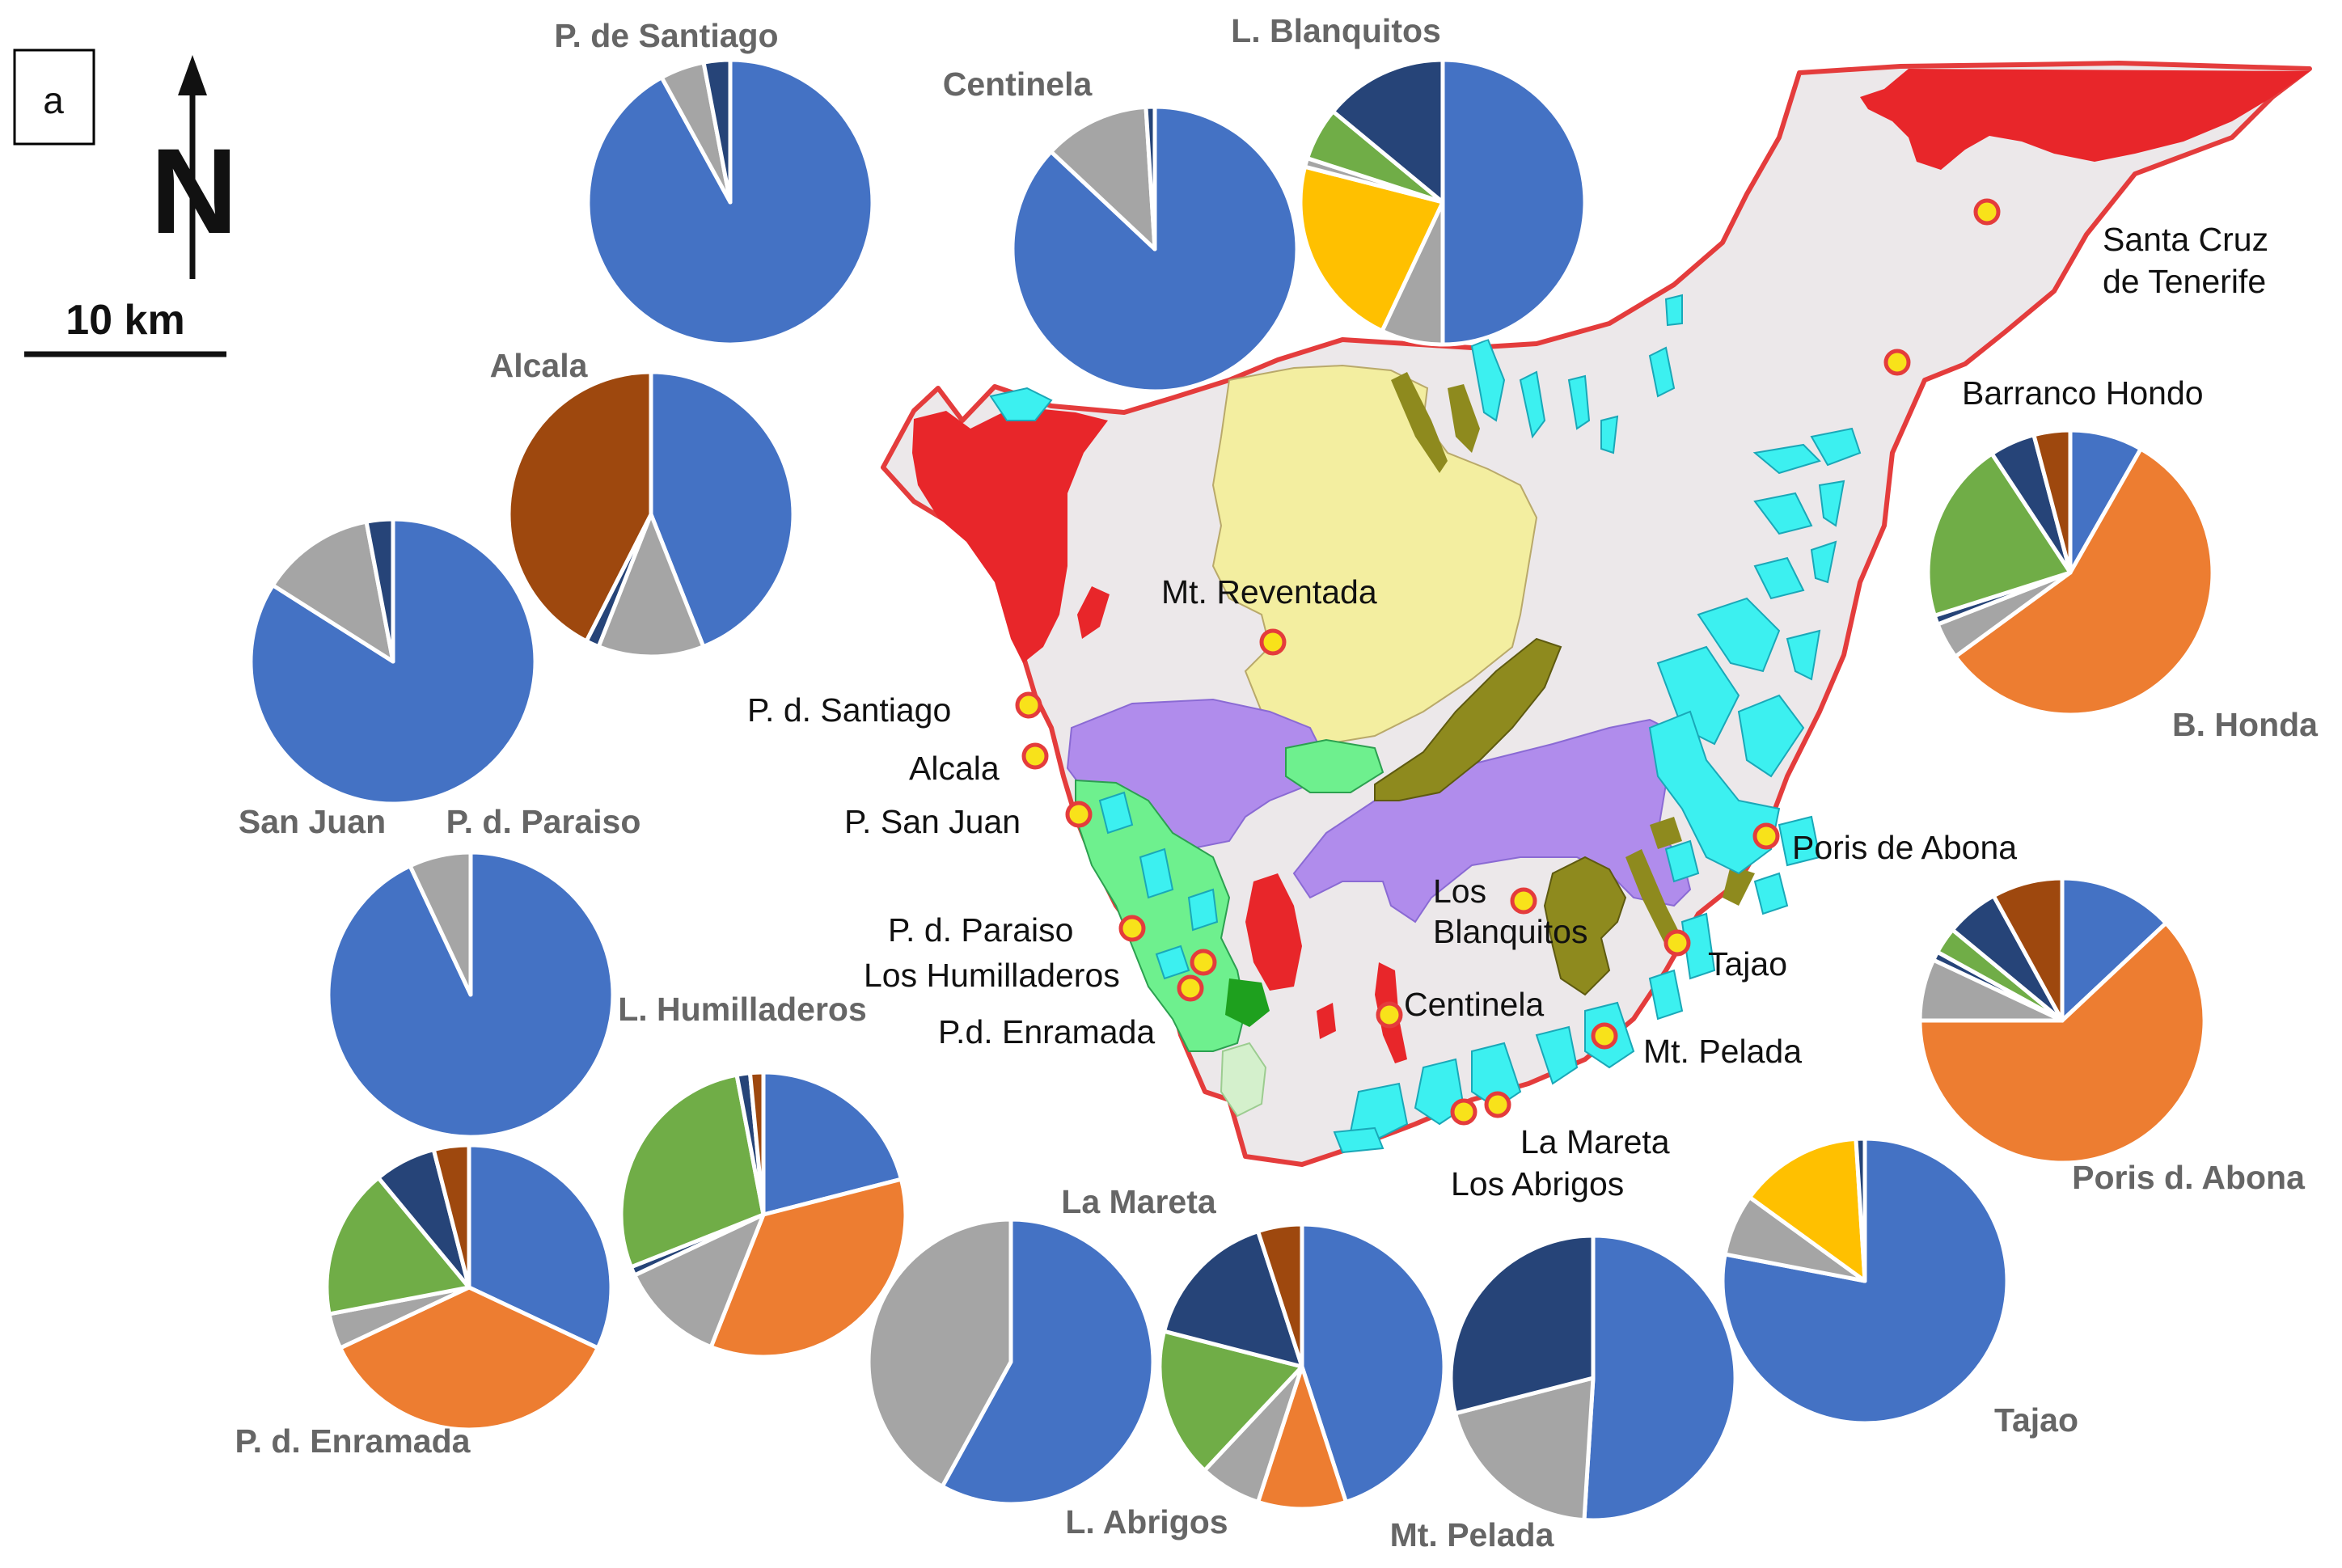  What do you see at coordinates (54, 97) in the screenshot?
I see `panel-letter-box` at bounding box center [54, 97].